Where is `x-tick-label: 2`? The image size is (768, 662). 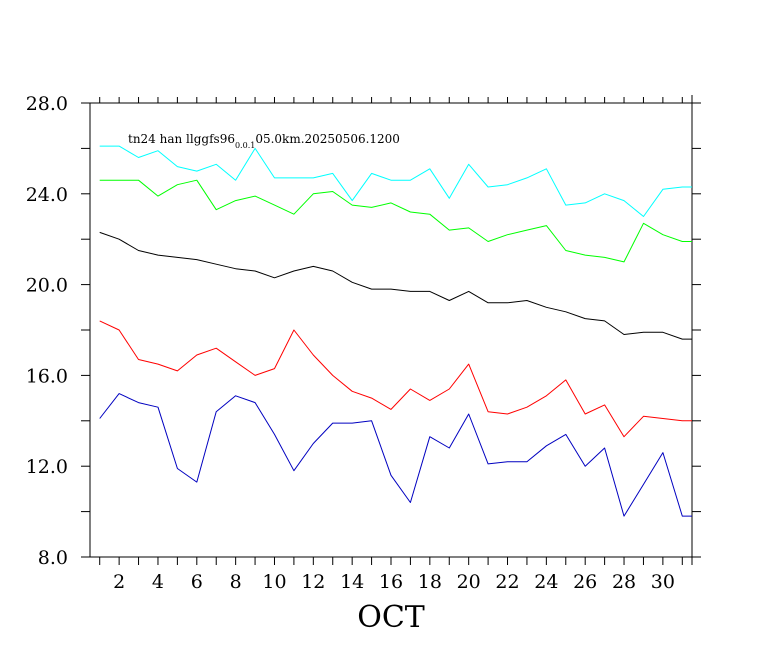 x-tick-label: 2 is located at coordinates (119, 582).